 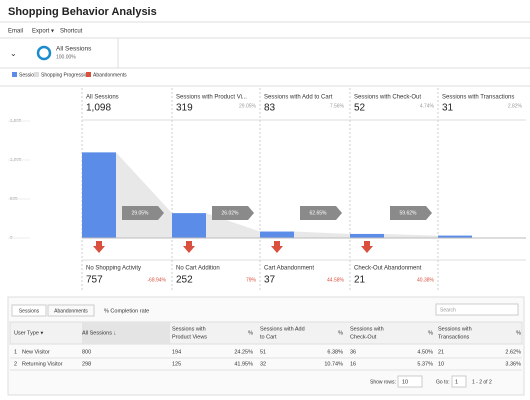 What do you see at coordinates (482, 382) in the screenshot?
I see `range-label: 1 - 2 of 2` at bounding box center [482, 382].